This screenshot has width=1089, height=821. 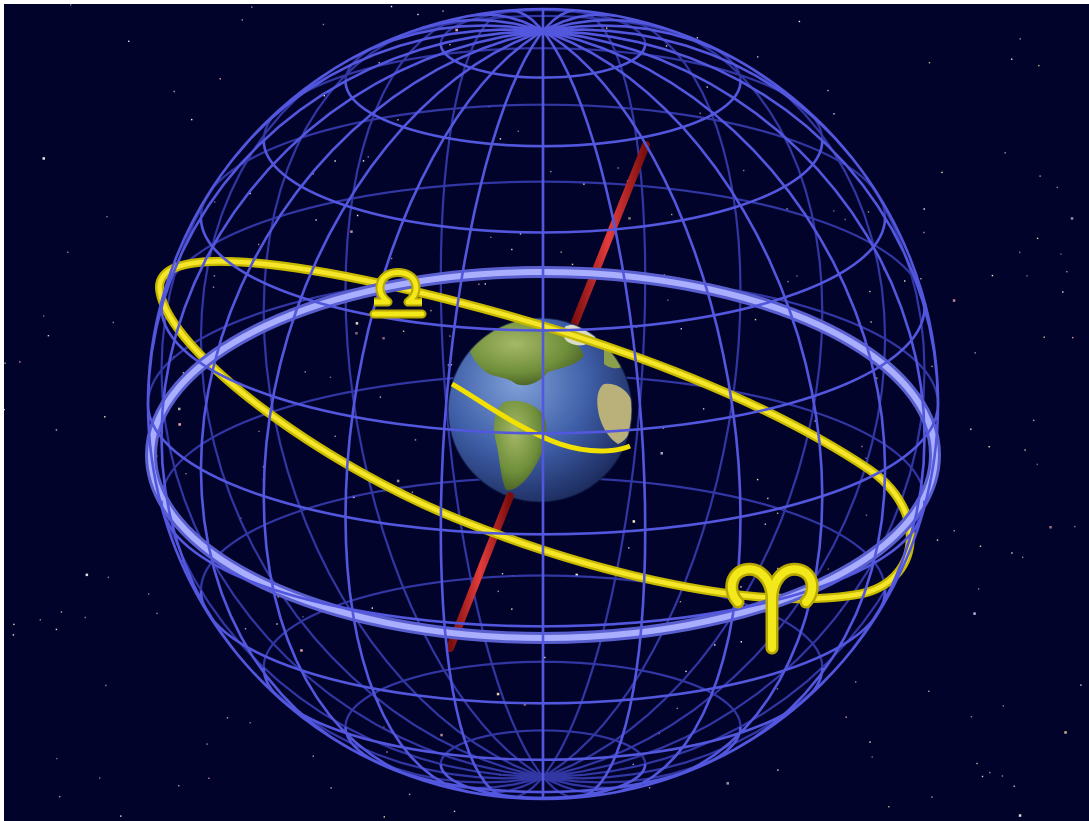 I want to click on axis-upper, so click(x=609, y=237).